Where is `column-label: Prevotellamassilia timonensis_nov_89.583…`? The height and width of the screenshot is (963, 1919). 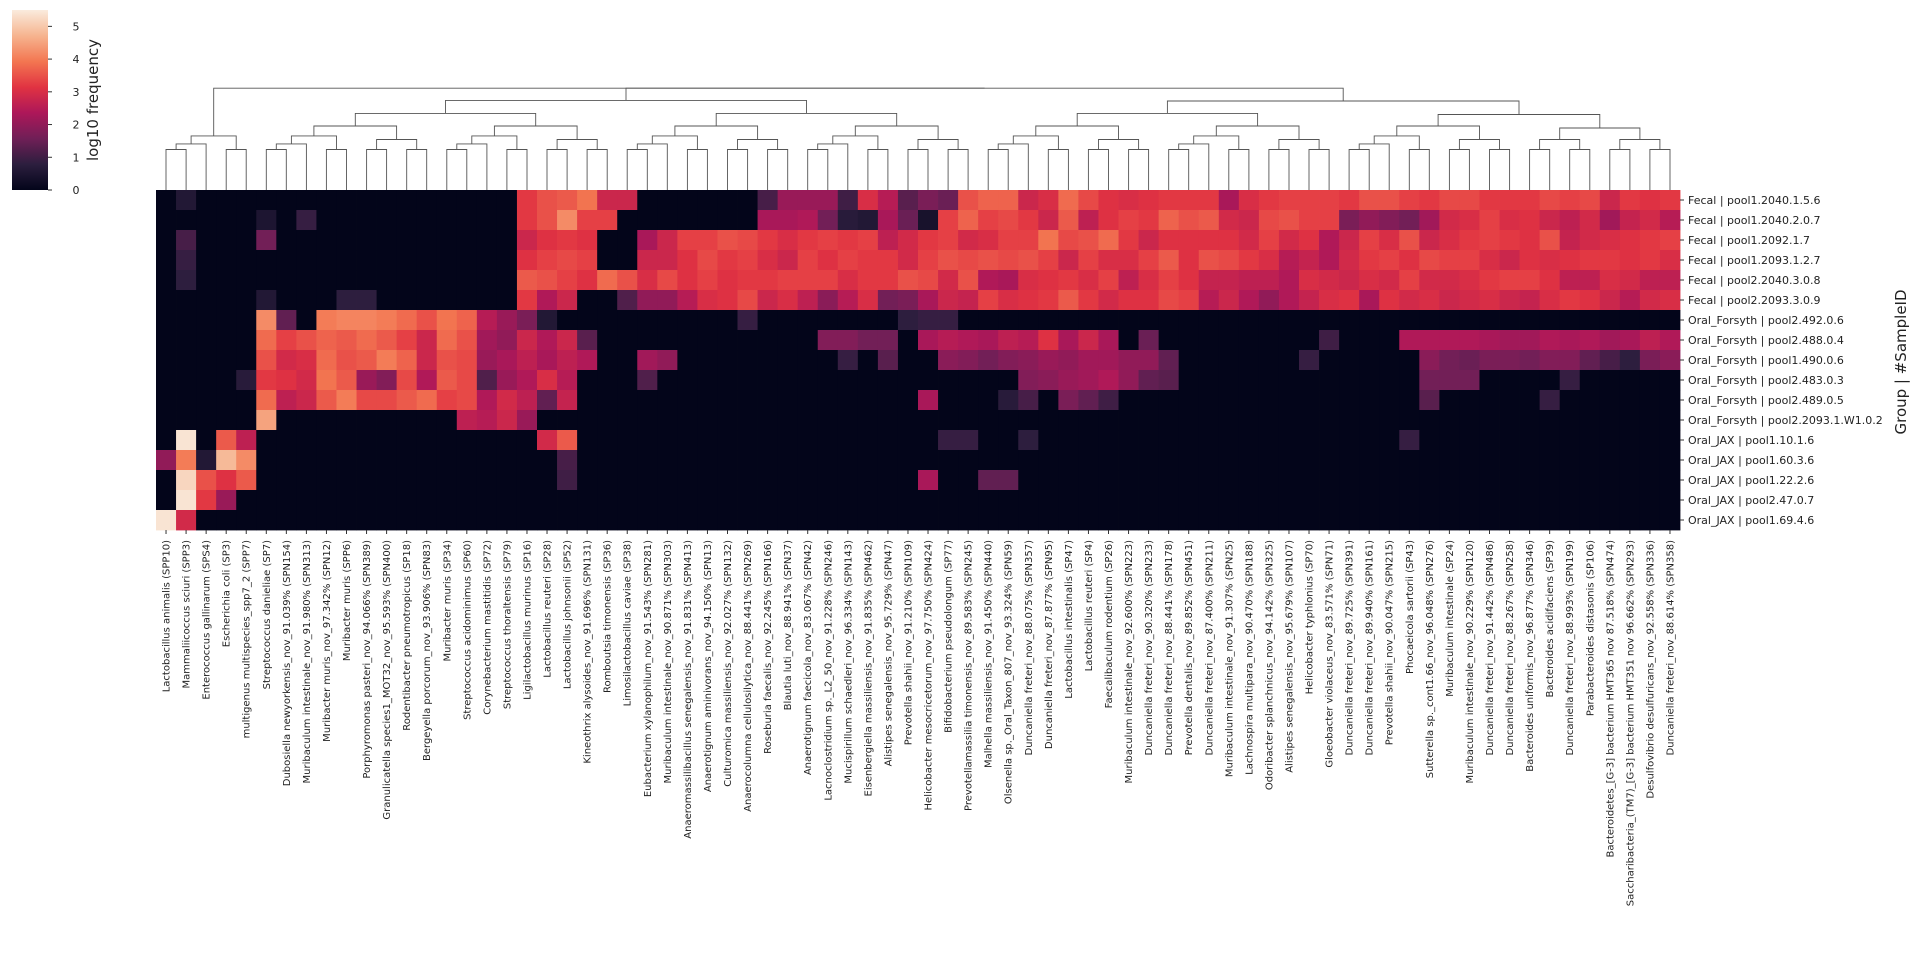
column-label: Prevotellamassilia timonensis_nov_89.583… is located at coordinates (969, 675).